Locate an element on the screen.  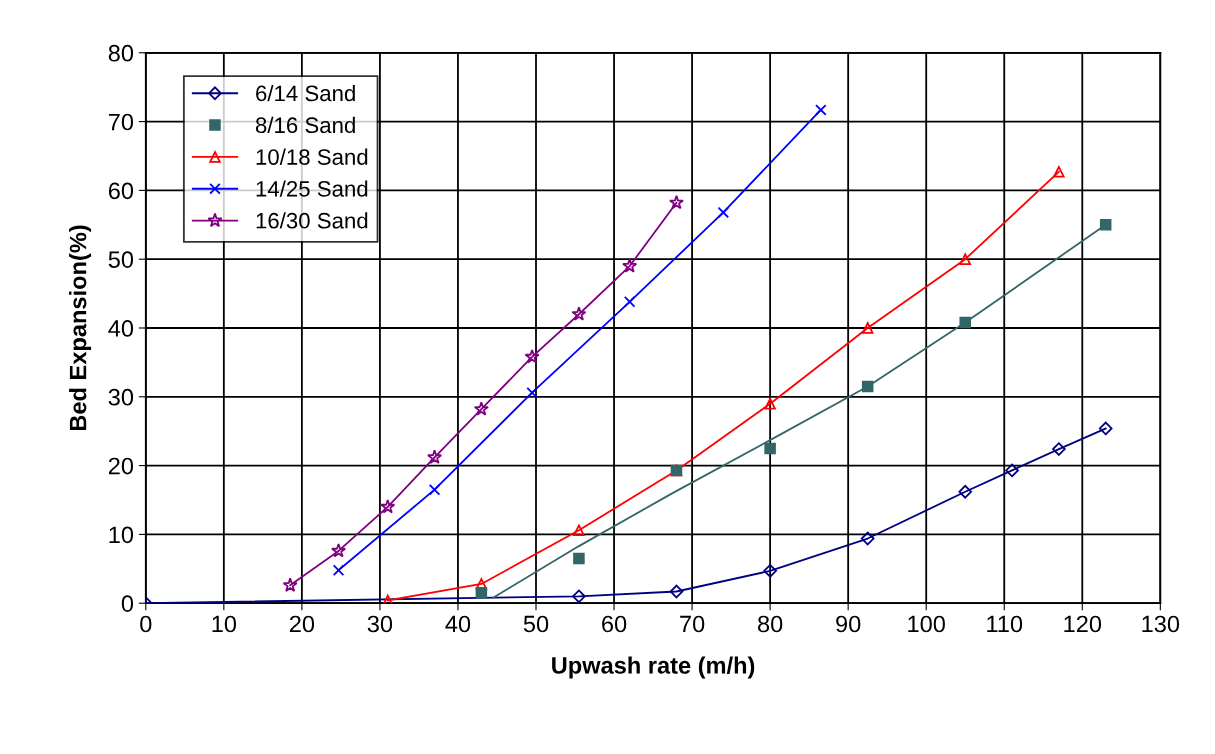
y-tick-label: 10 is located at coordinates (121, 535).